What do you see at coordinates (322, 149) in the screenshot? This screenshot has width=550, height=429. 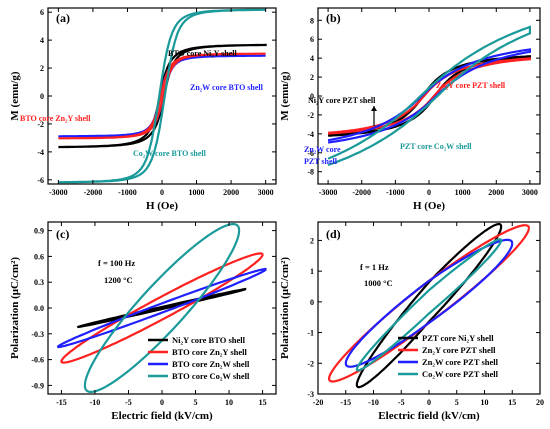 I see `series-annotation: Zn₂W core` at bounding box center [322, 149].